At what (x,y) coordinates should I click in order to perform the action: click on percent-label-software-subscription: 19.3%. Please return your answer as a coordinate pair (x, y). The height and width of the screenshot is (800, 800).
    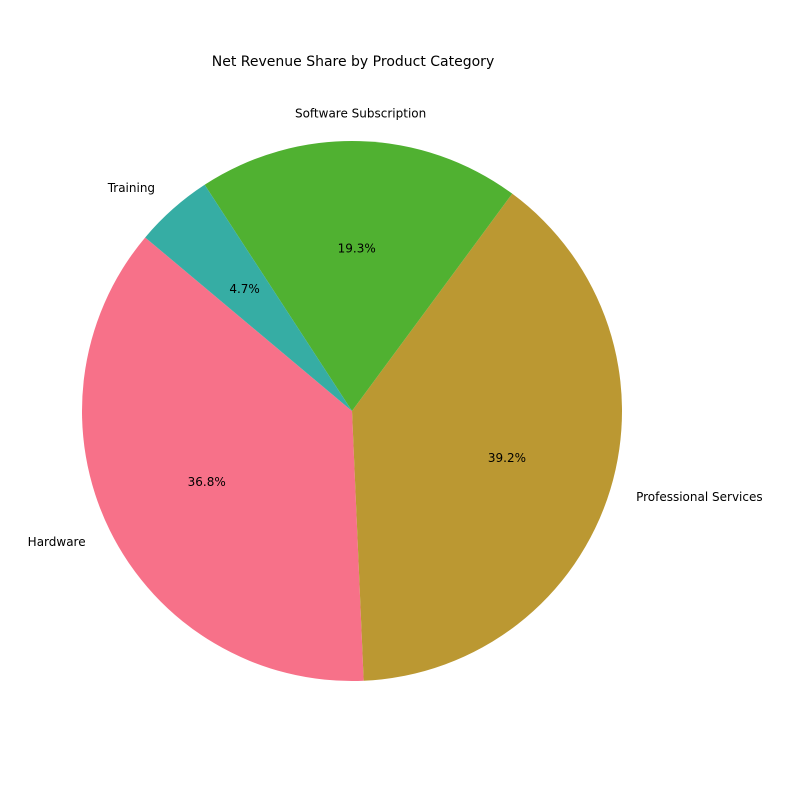
    Looking at the image, I should click on (357, 249).